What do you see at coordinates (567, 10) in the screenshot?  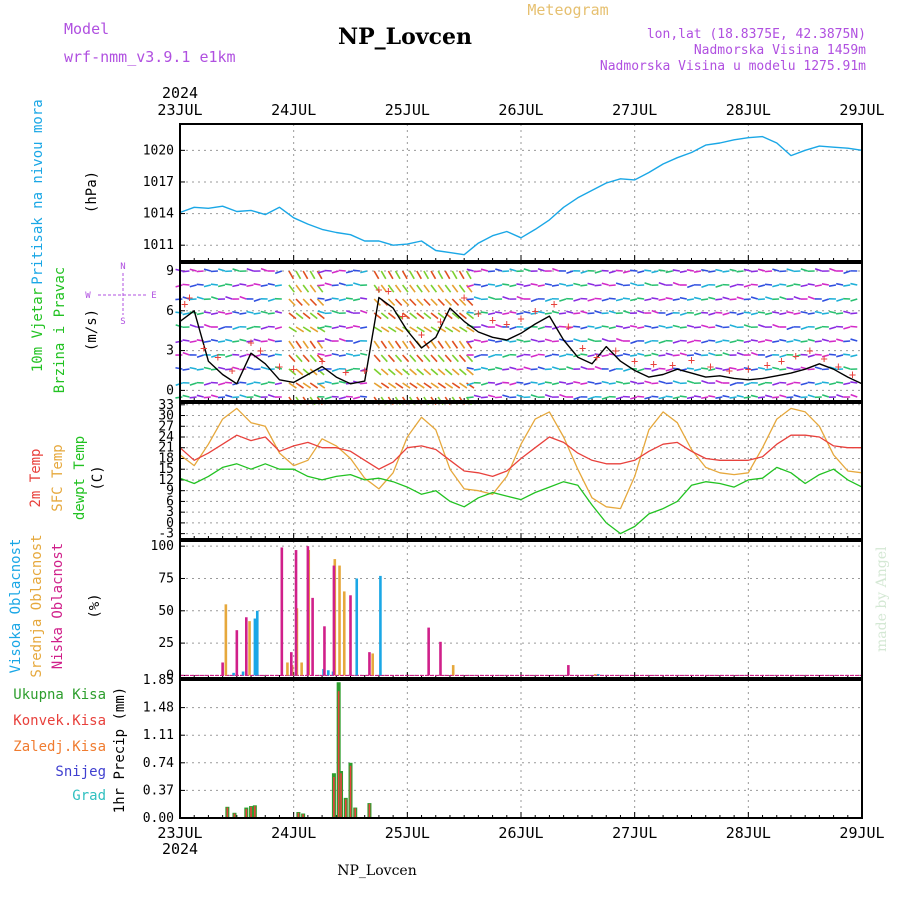 I see `product-title: Meteogram` at bounding box center [567, 10].